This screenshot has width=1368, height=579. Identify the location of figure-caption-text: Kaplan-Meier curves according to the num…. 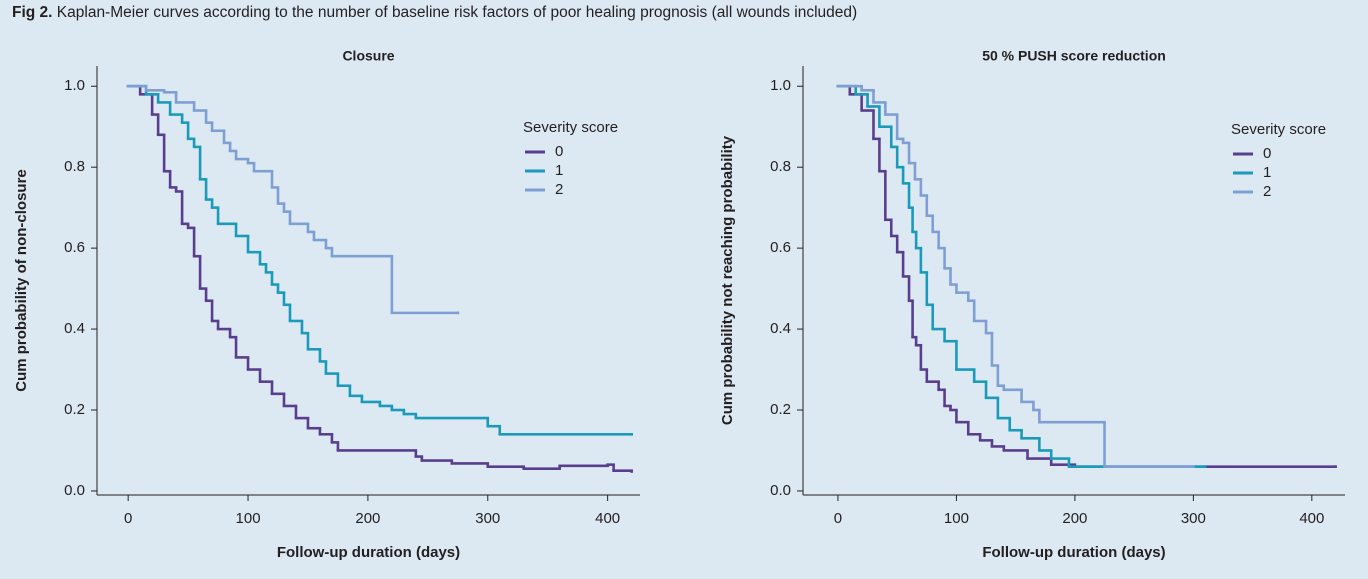
(457, 12).